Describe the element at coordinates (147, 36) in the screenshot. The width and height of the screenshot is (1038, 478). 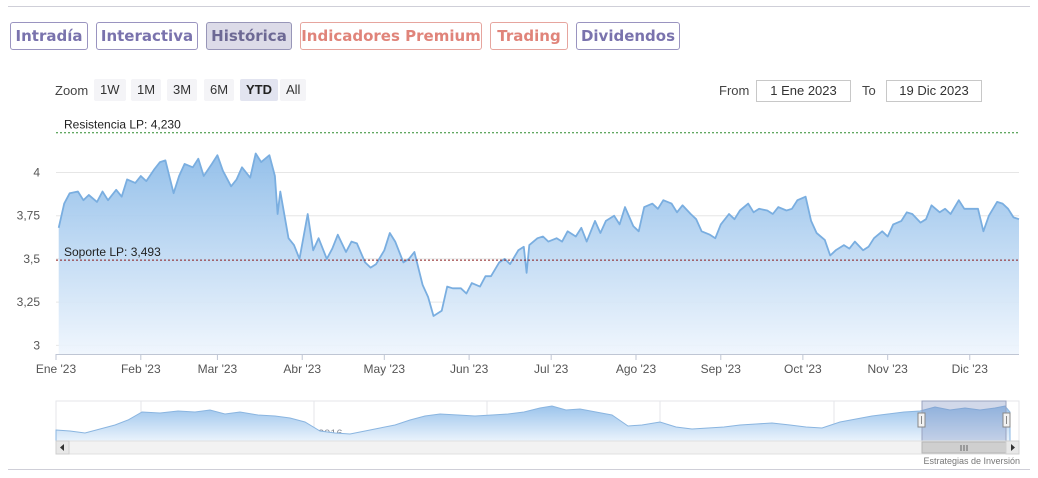
I see `tab-interactiva: Interactiva` at that location.